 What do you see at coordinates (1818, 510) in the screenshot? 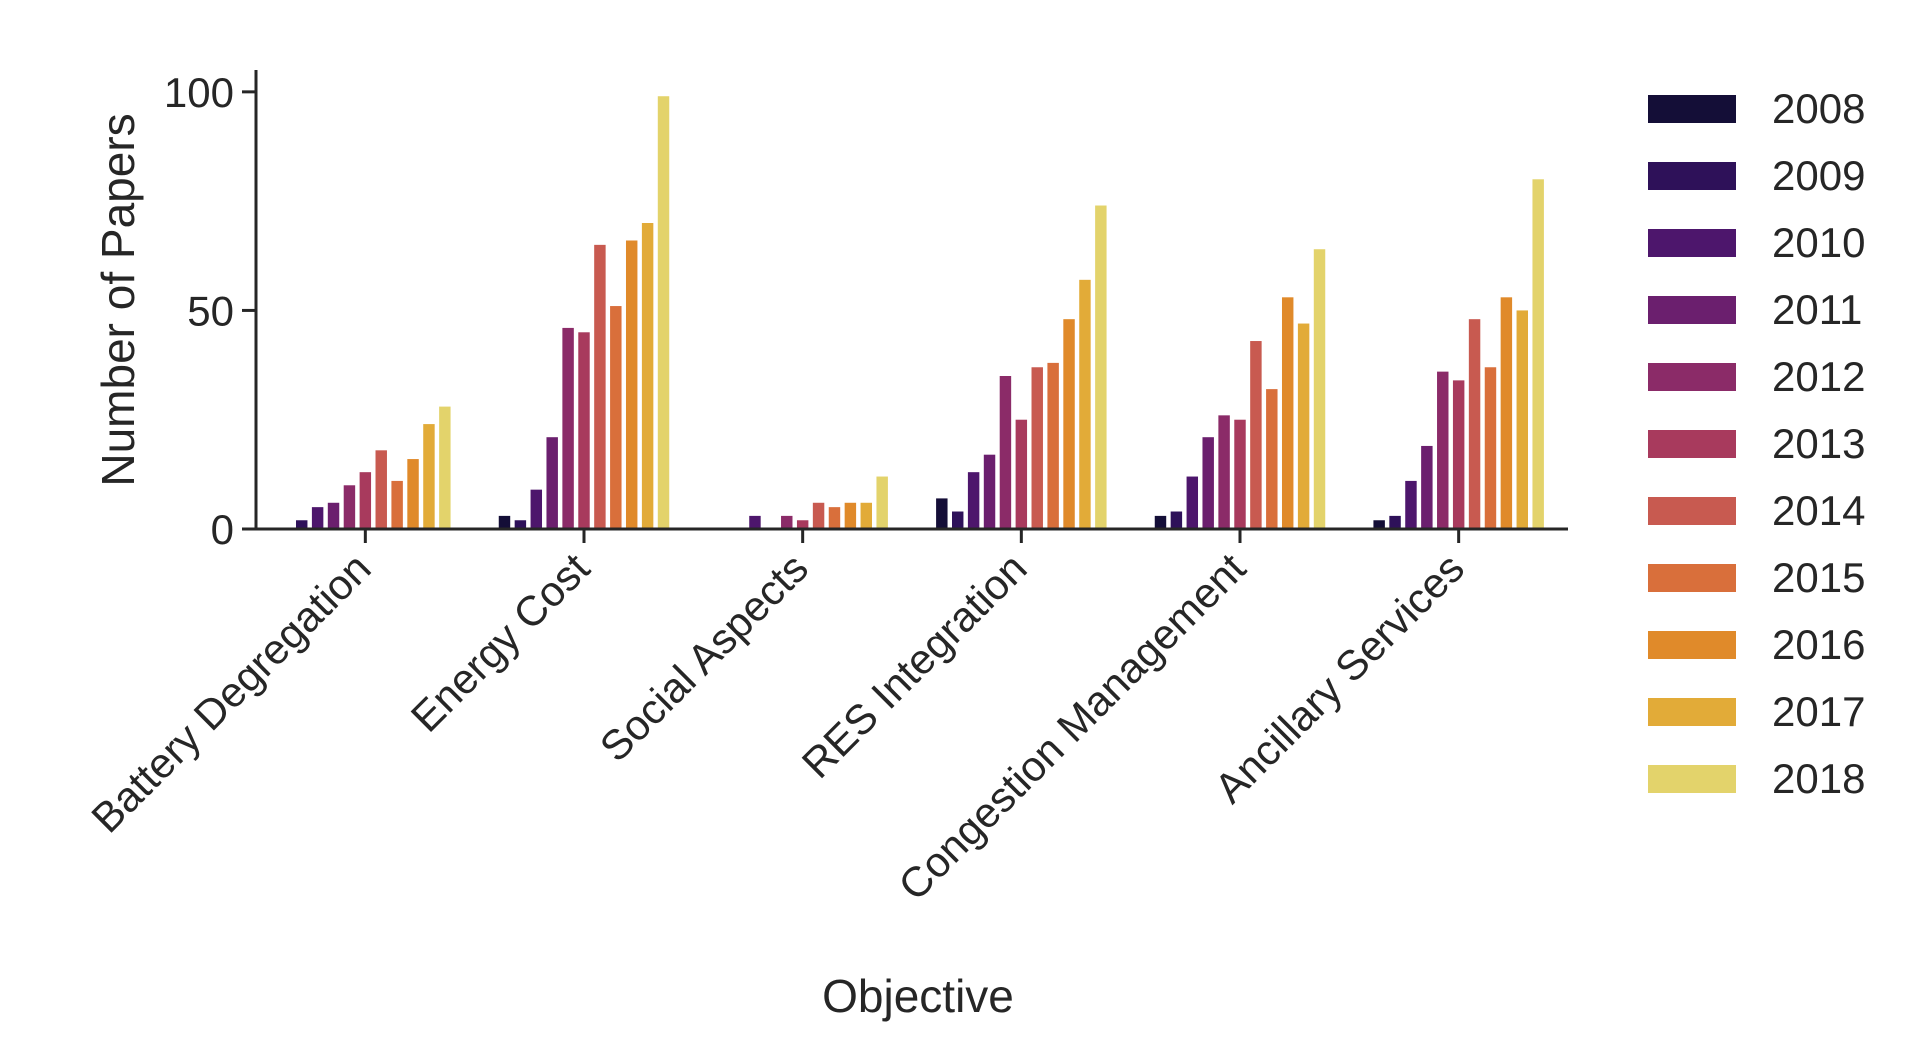
I see `legend-label: 2014` at bounding box center [1818, 510].